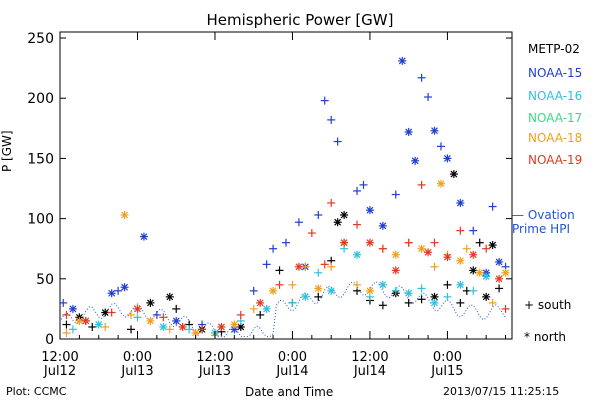  What do you see at coordinates (547, 305) in the screenshot?
I see `legend-south-symbol: + south` at bounding box center [547, 305].